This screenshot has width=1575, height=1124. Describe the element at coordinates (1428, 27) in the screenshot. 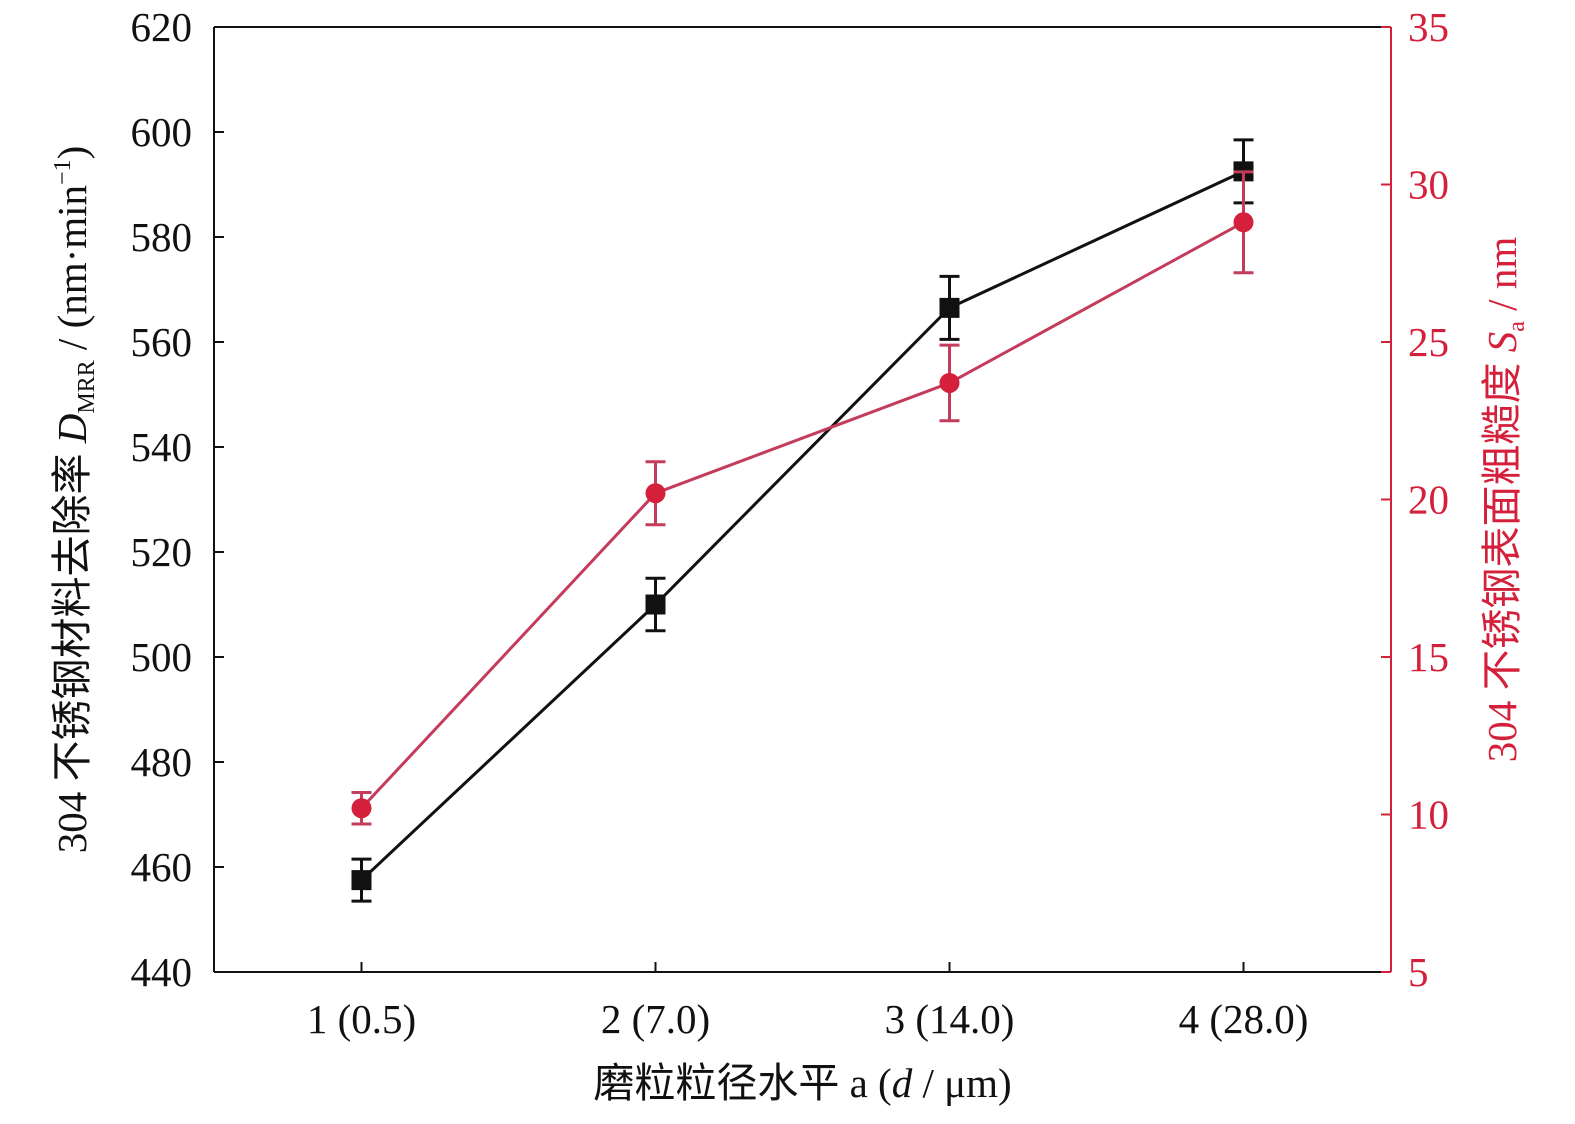

I see `right-y-tick-label: 35` at that location.